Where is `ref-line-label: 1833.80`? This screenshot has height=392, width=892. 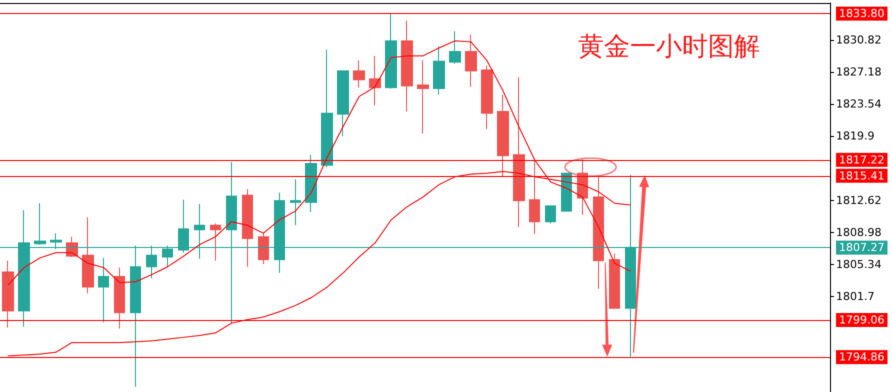
ref-line-label: 1833.80 is located at coordinates (861, 13).